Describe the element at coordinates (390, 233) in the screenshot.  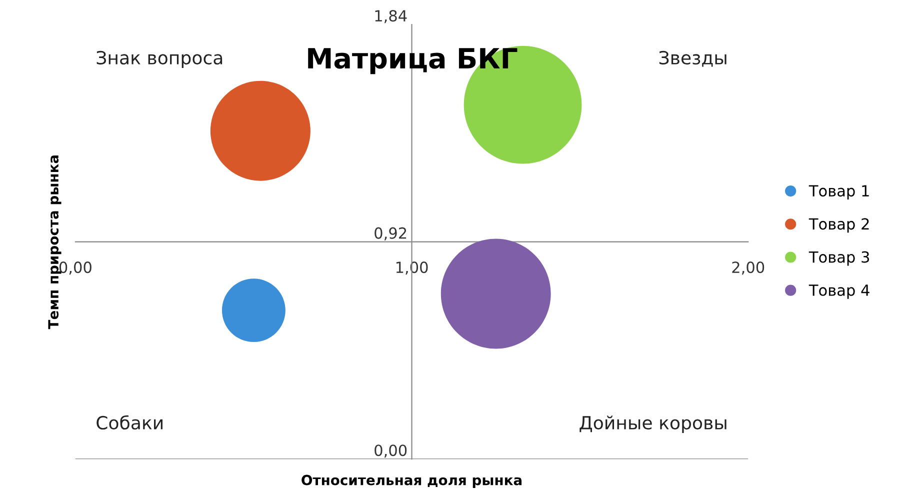
I see `y-tick-label: 0,92` at that location.